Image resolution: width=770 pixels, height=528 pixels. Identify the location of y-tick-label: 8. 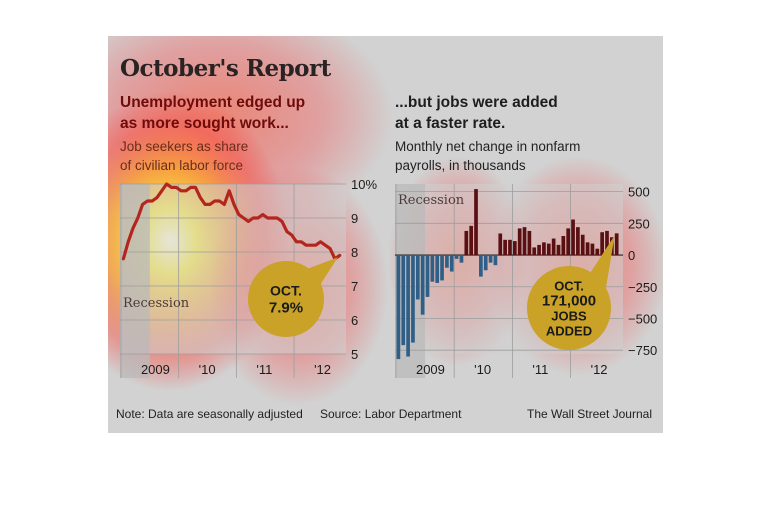
(354, 252).